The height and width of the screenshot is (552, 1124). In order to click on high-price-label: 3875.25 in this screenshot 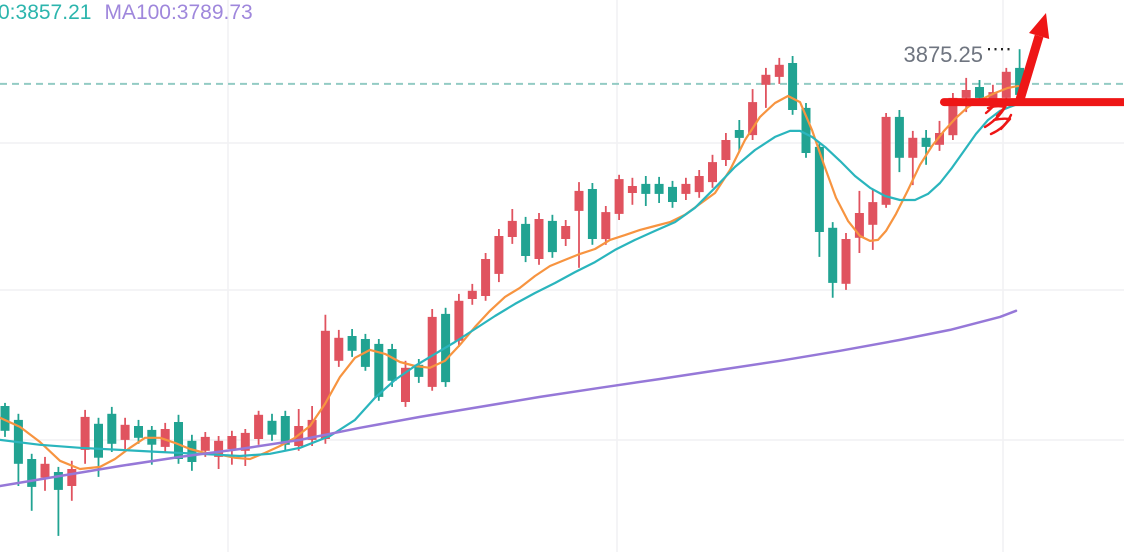, I will do `click(943, 54)`.